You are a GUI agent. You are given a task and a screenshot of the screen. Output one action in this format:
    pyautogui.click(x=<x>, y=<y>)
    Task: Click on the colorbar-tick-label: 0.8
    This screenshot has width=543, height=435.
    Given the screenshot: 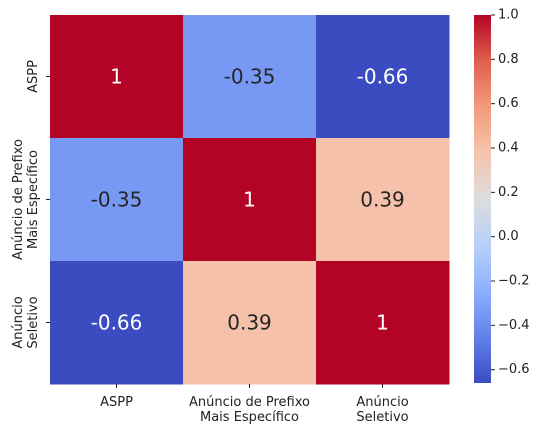 What is the action you would take?
    pyautogui.click(x=508, y=59)
    